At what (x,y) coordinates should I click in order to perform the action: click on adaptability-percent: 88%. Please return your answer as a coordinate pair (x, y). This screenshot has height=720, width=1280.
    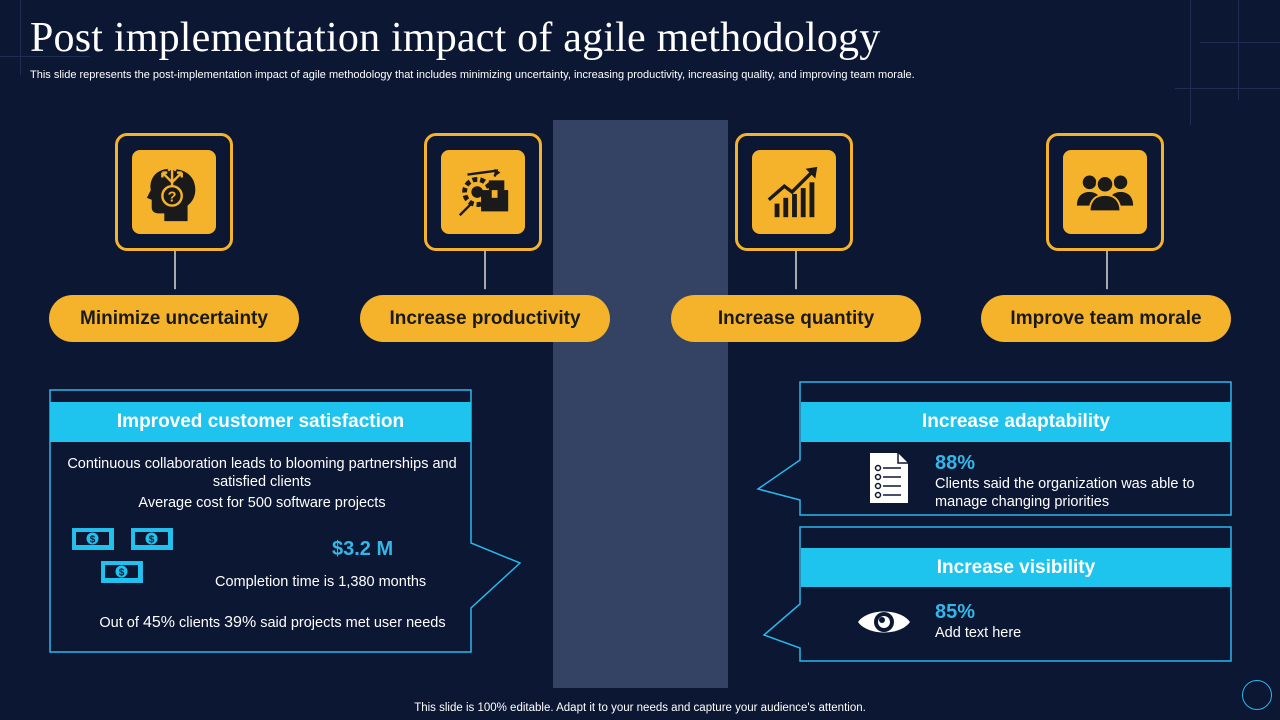
    Looking at the image, I should click on (955, 463).